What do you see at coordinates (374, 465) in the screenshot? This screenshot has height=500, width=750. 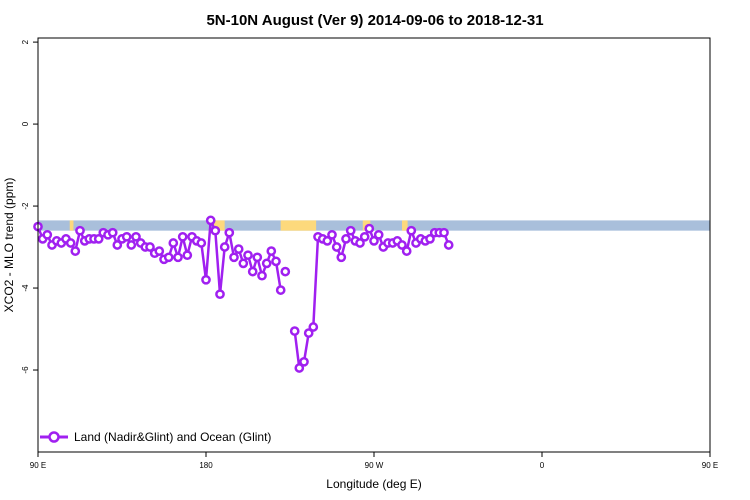 I see `x-tick-label: 90 W` at bounding box center [374, 465].